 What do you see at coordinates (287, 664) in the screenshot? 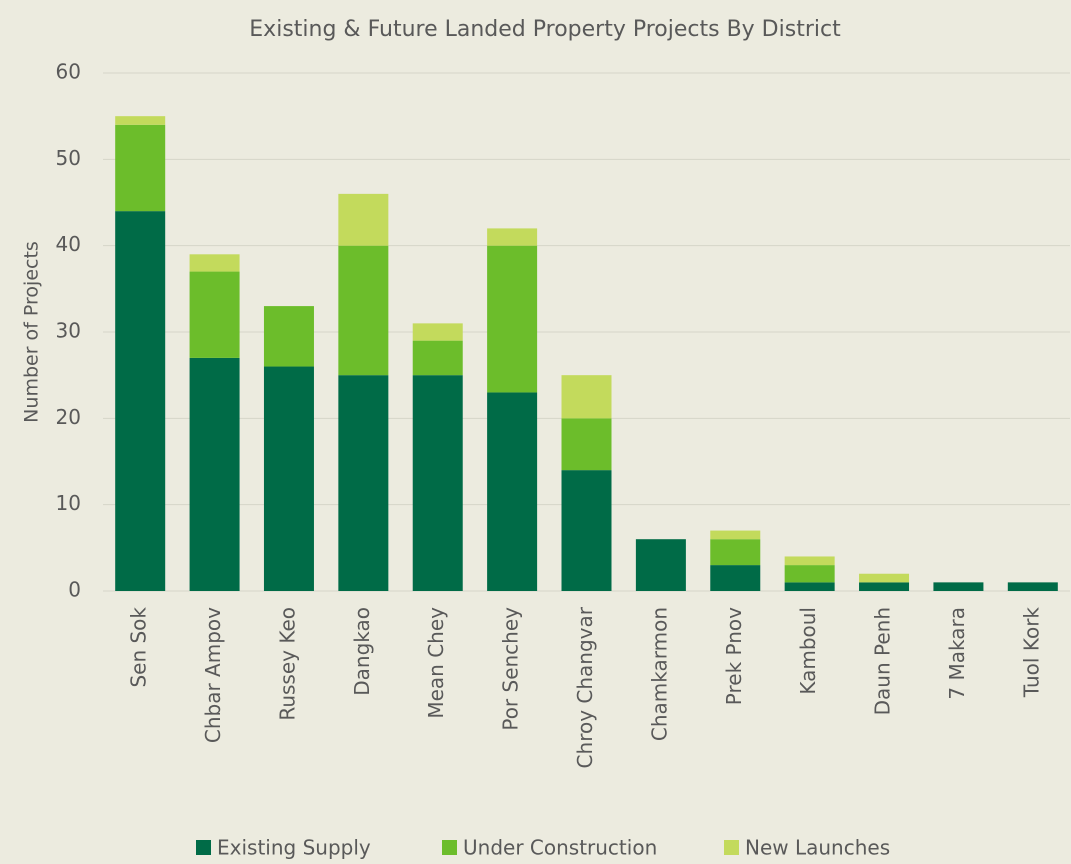
I see `x-tick-label: Russey Keo` at bounding box center [287, 664].